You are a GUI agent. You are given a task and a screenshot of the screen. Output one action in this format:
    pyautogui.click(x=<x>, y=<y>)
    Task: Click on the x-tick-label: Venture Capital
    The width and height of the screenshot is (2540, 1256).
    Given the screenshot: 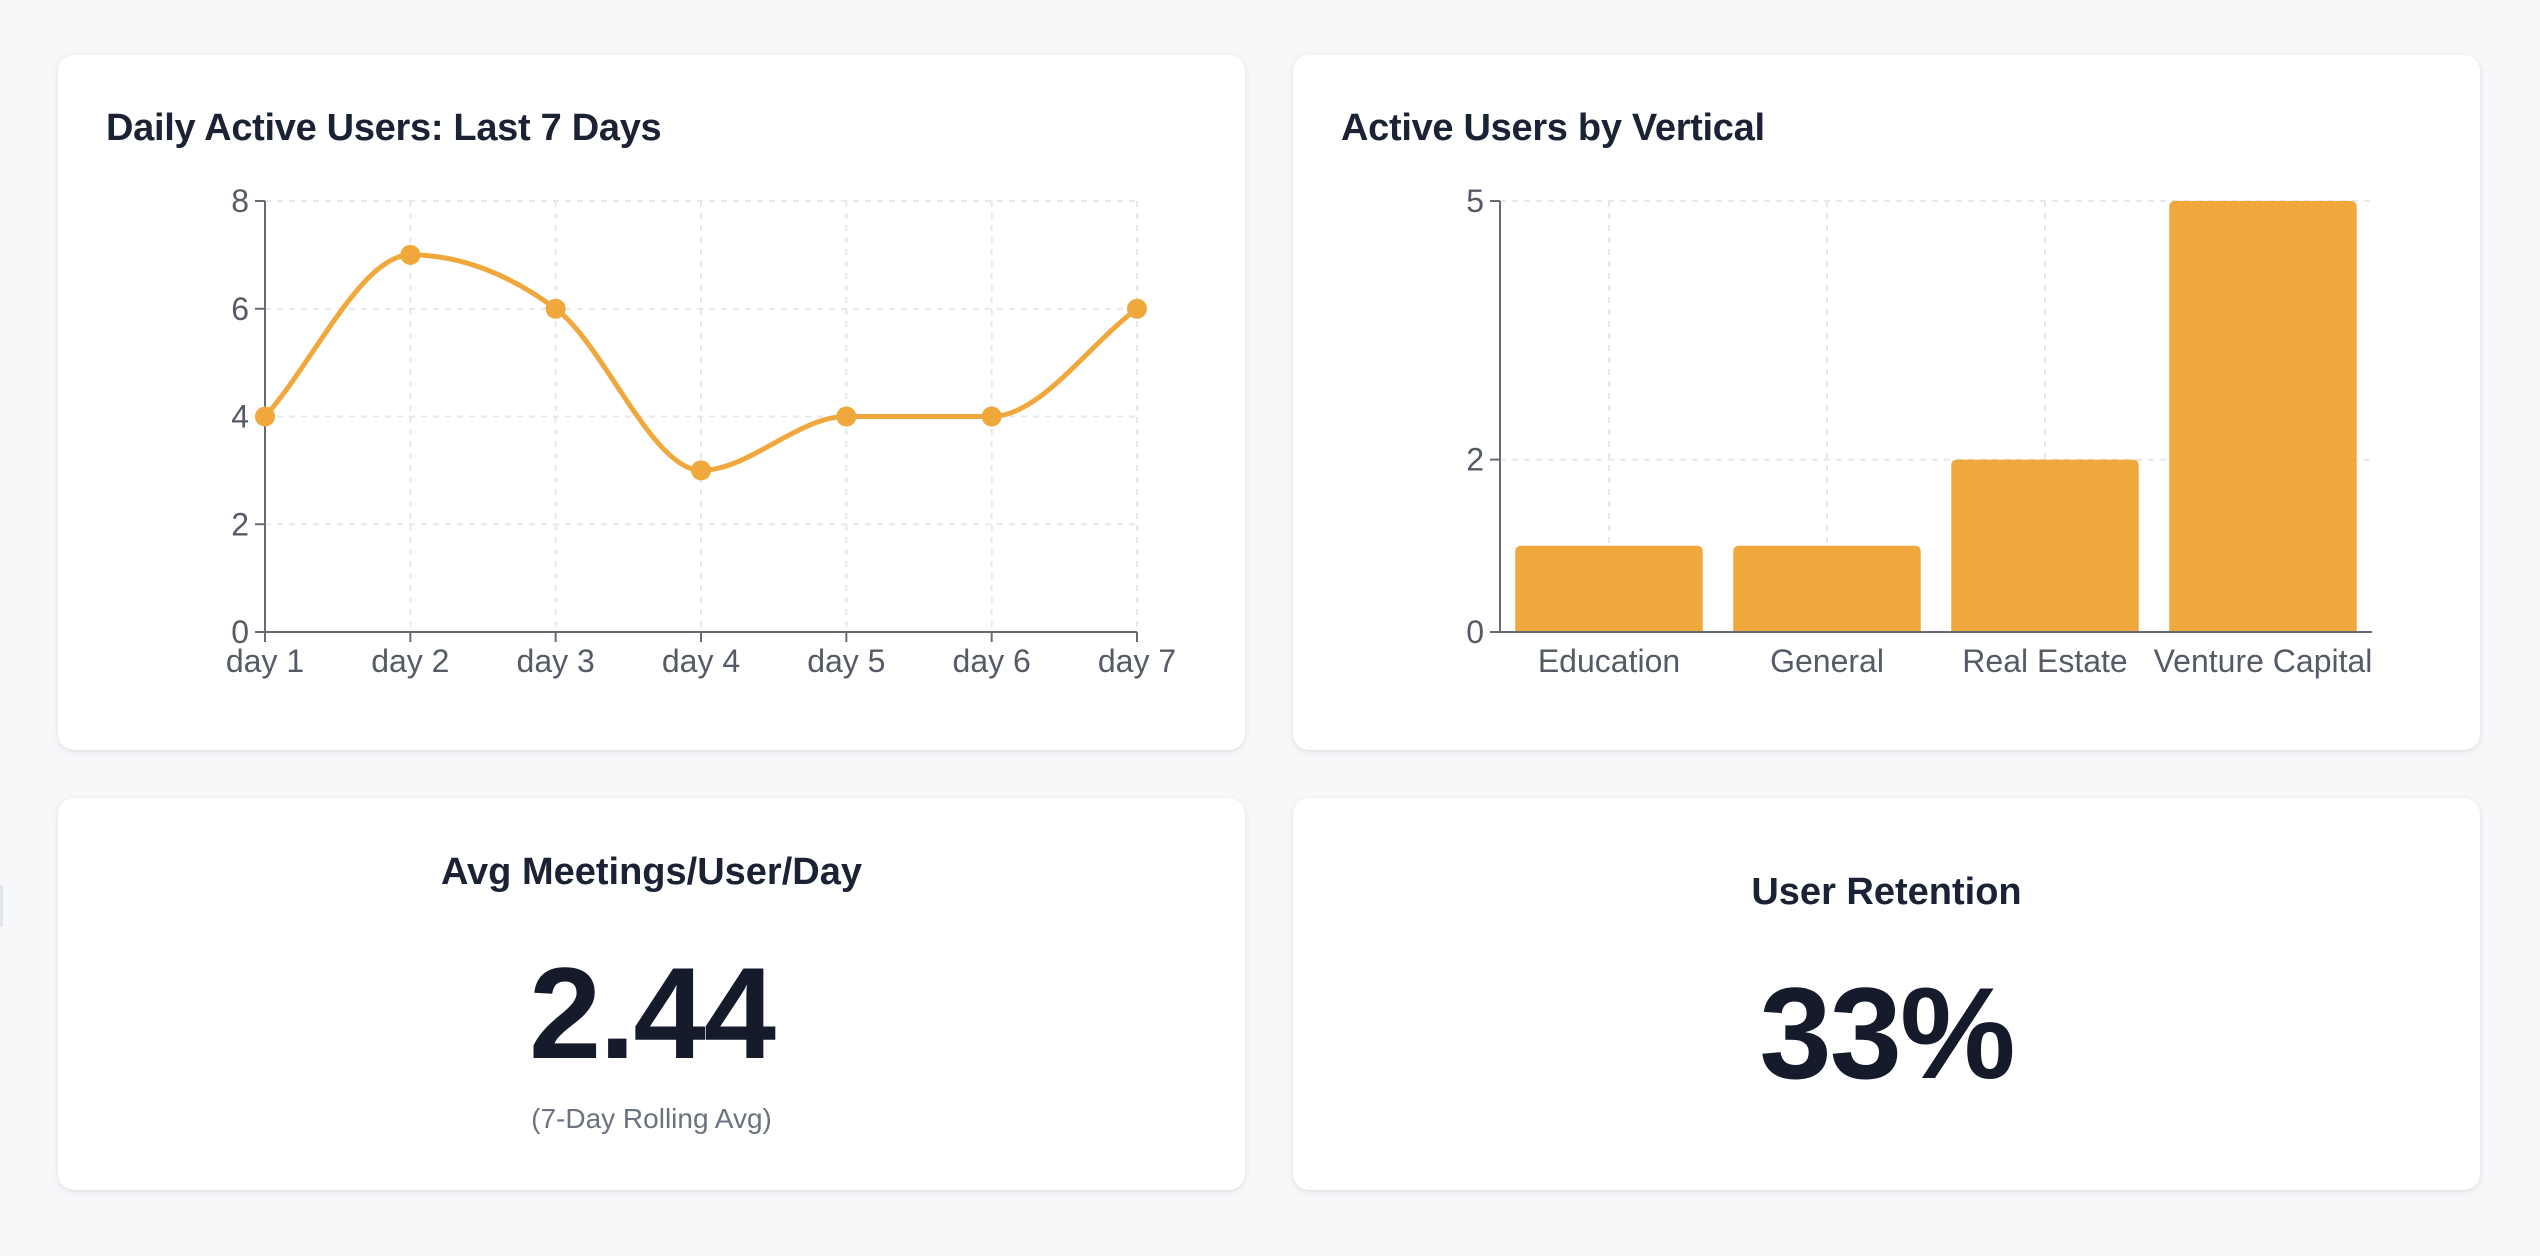 What is the action you would take?
    pyautogui.click(x=2263, y=661)
    